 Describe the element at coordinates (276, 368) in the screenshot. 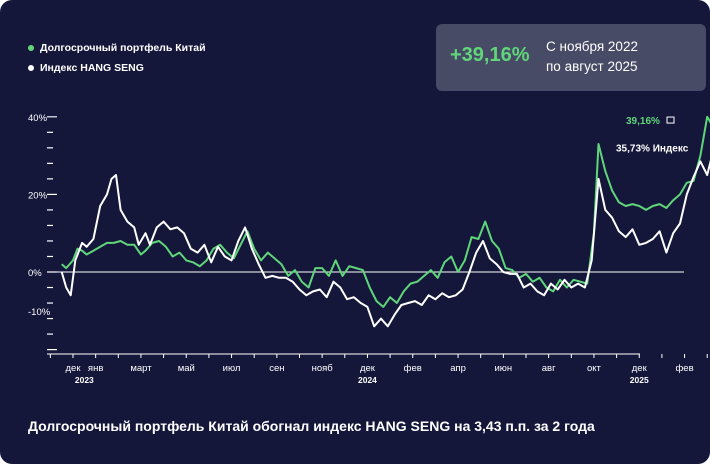

I see `x-tick-label: сен` at that location.